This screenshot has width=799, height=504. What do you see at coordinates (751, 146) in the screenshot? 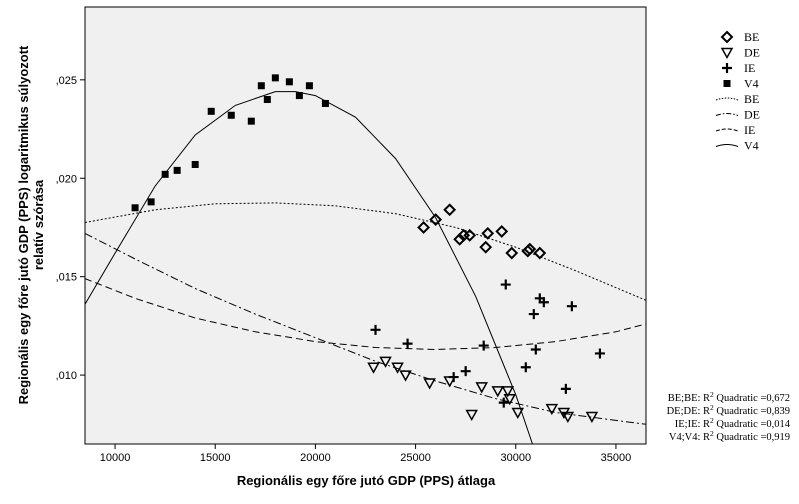
I see `legend-label-fit-v4: V4` at bounding box center [751, 146].